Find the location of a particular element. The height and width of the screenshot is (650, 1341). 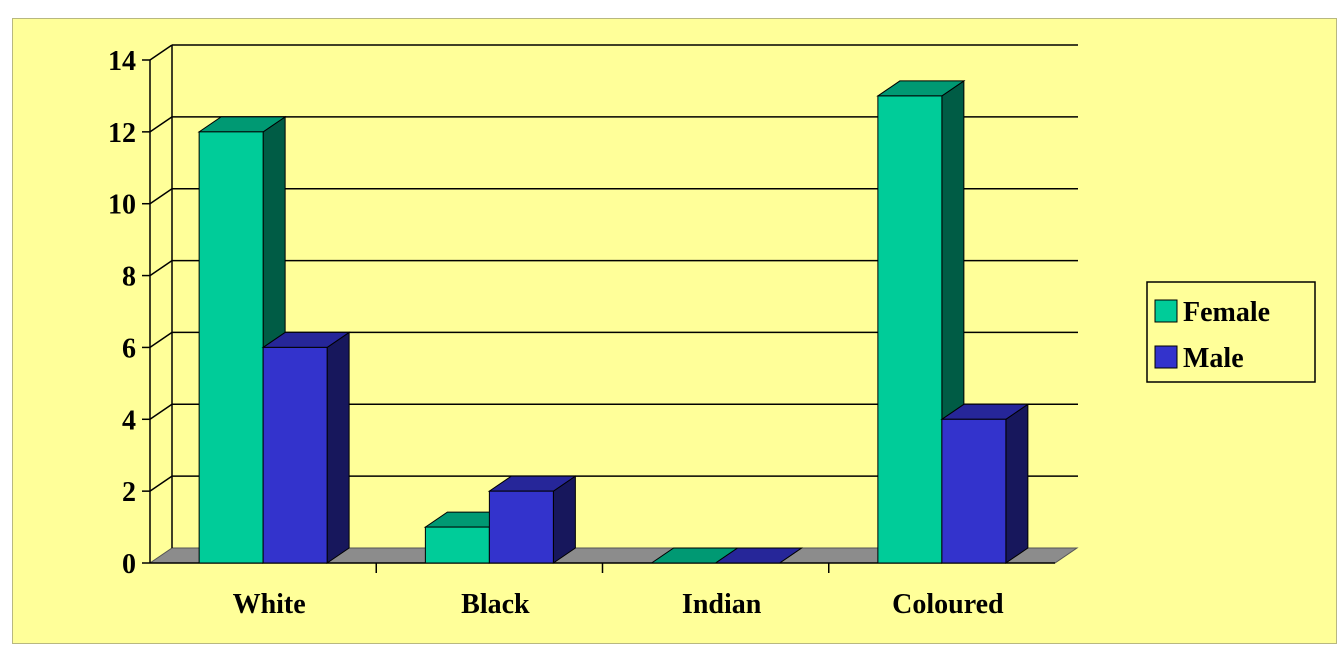

bar-male-indian is located at coordinates (759, 555).